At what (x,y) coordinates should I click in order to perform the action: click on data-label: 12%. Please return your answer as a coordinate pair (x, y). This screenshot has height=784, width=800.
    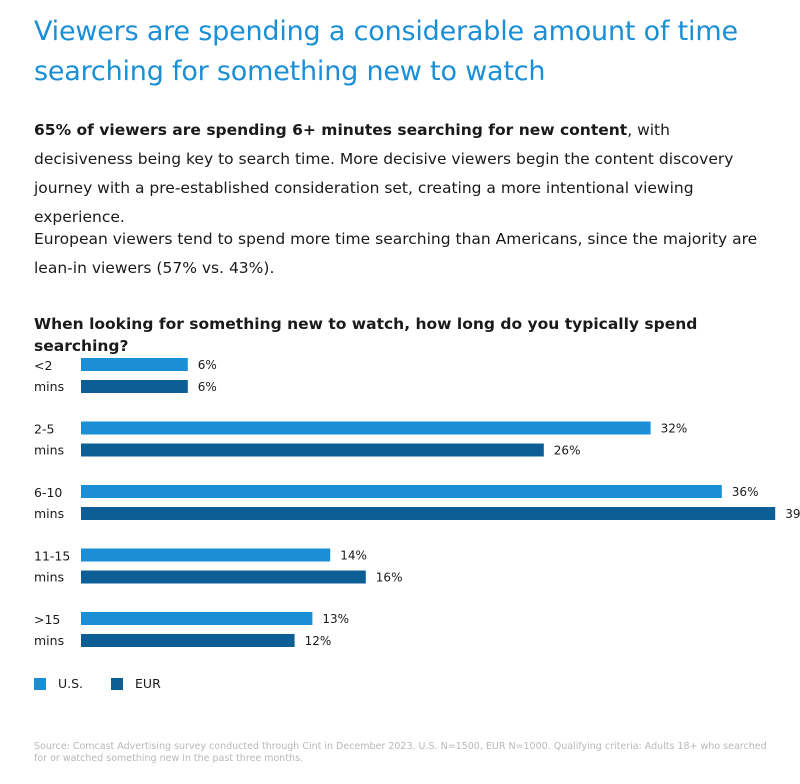
    Looking at the image, I should click on (318, 641).